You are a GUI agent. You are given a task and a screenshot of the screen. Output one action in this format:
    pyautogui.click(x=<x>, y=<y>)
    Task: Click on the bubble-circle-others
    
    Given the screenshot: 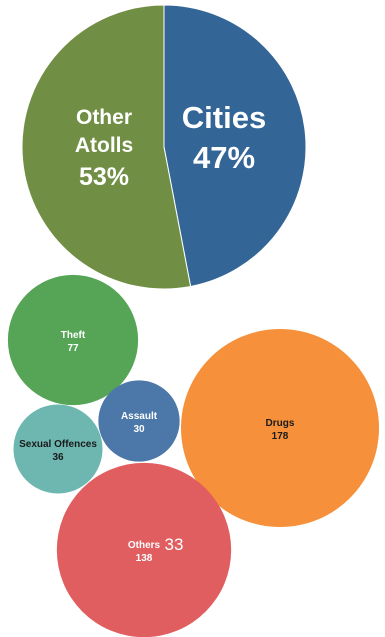 What is the action you would take?
    pyautogui.click(x=144, y=549)
    